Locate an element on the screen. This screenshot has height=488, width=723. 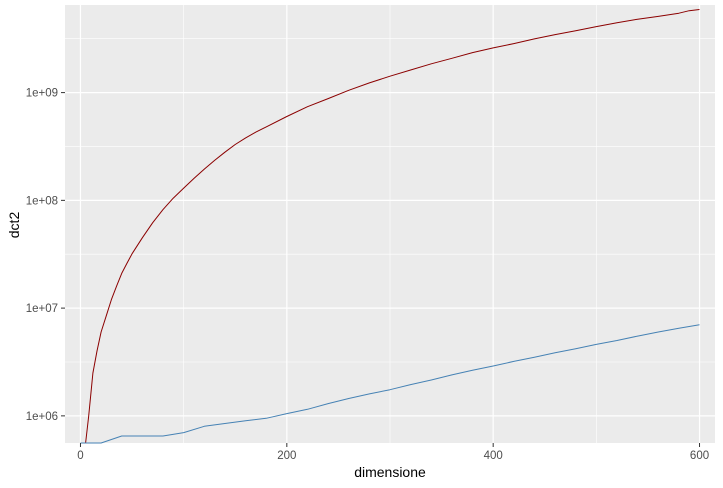
x-tick-label: 600 is located at coordinates (699, 456).